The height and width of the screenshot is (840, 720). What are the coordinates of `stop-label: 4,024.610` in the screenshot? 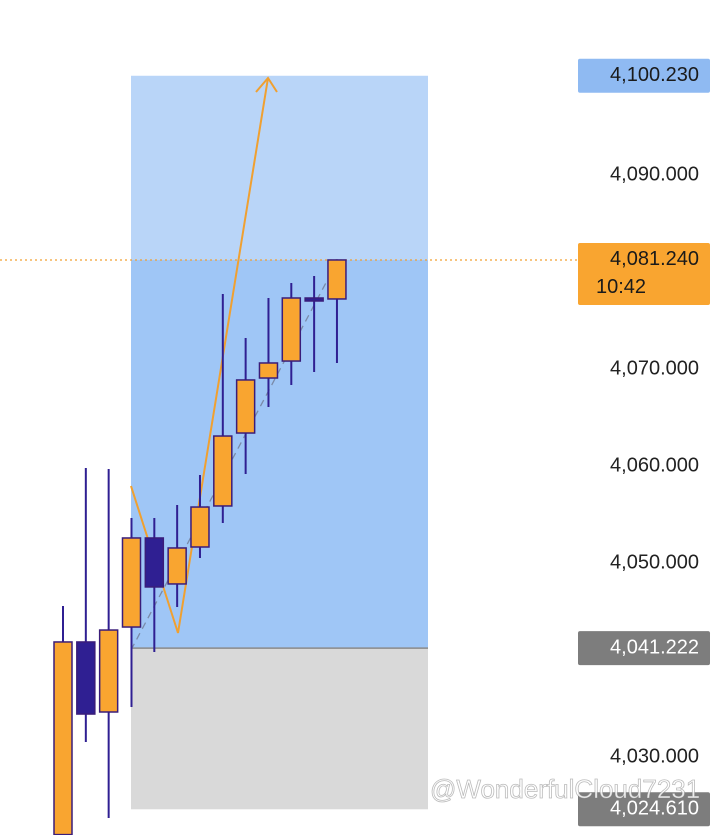 It's located at (654, 809).